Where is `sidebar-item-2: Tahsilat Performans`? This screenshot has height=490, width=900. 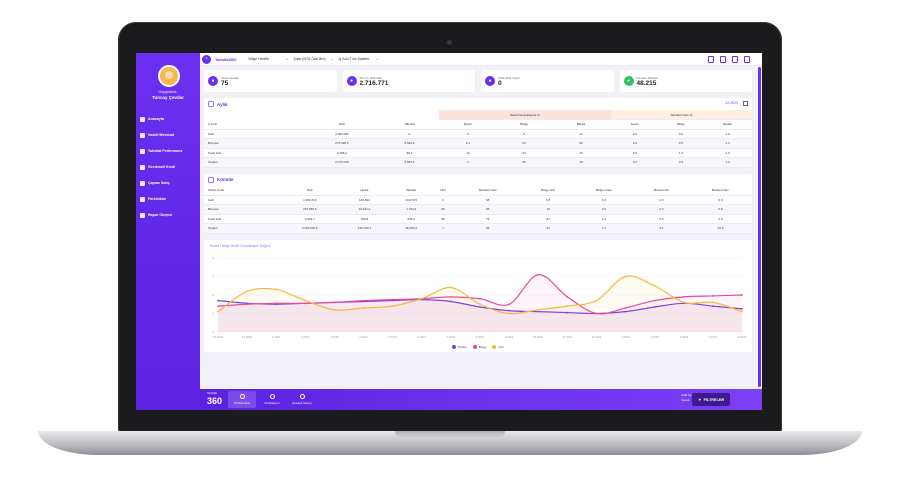 sidebar-item-2: Tahsilat Performans is located at coordinates (168, 151).